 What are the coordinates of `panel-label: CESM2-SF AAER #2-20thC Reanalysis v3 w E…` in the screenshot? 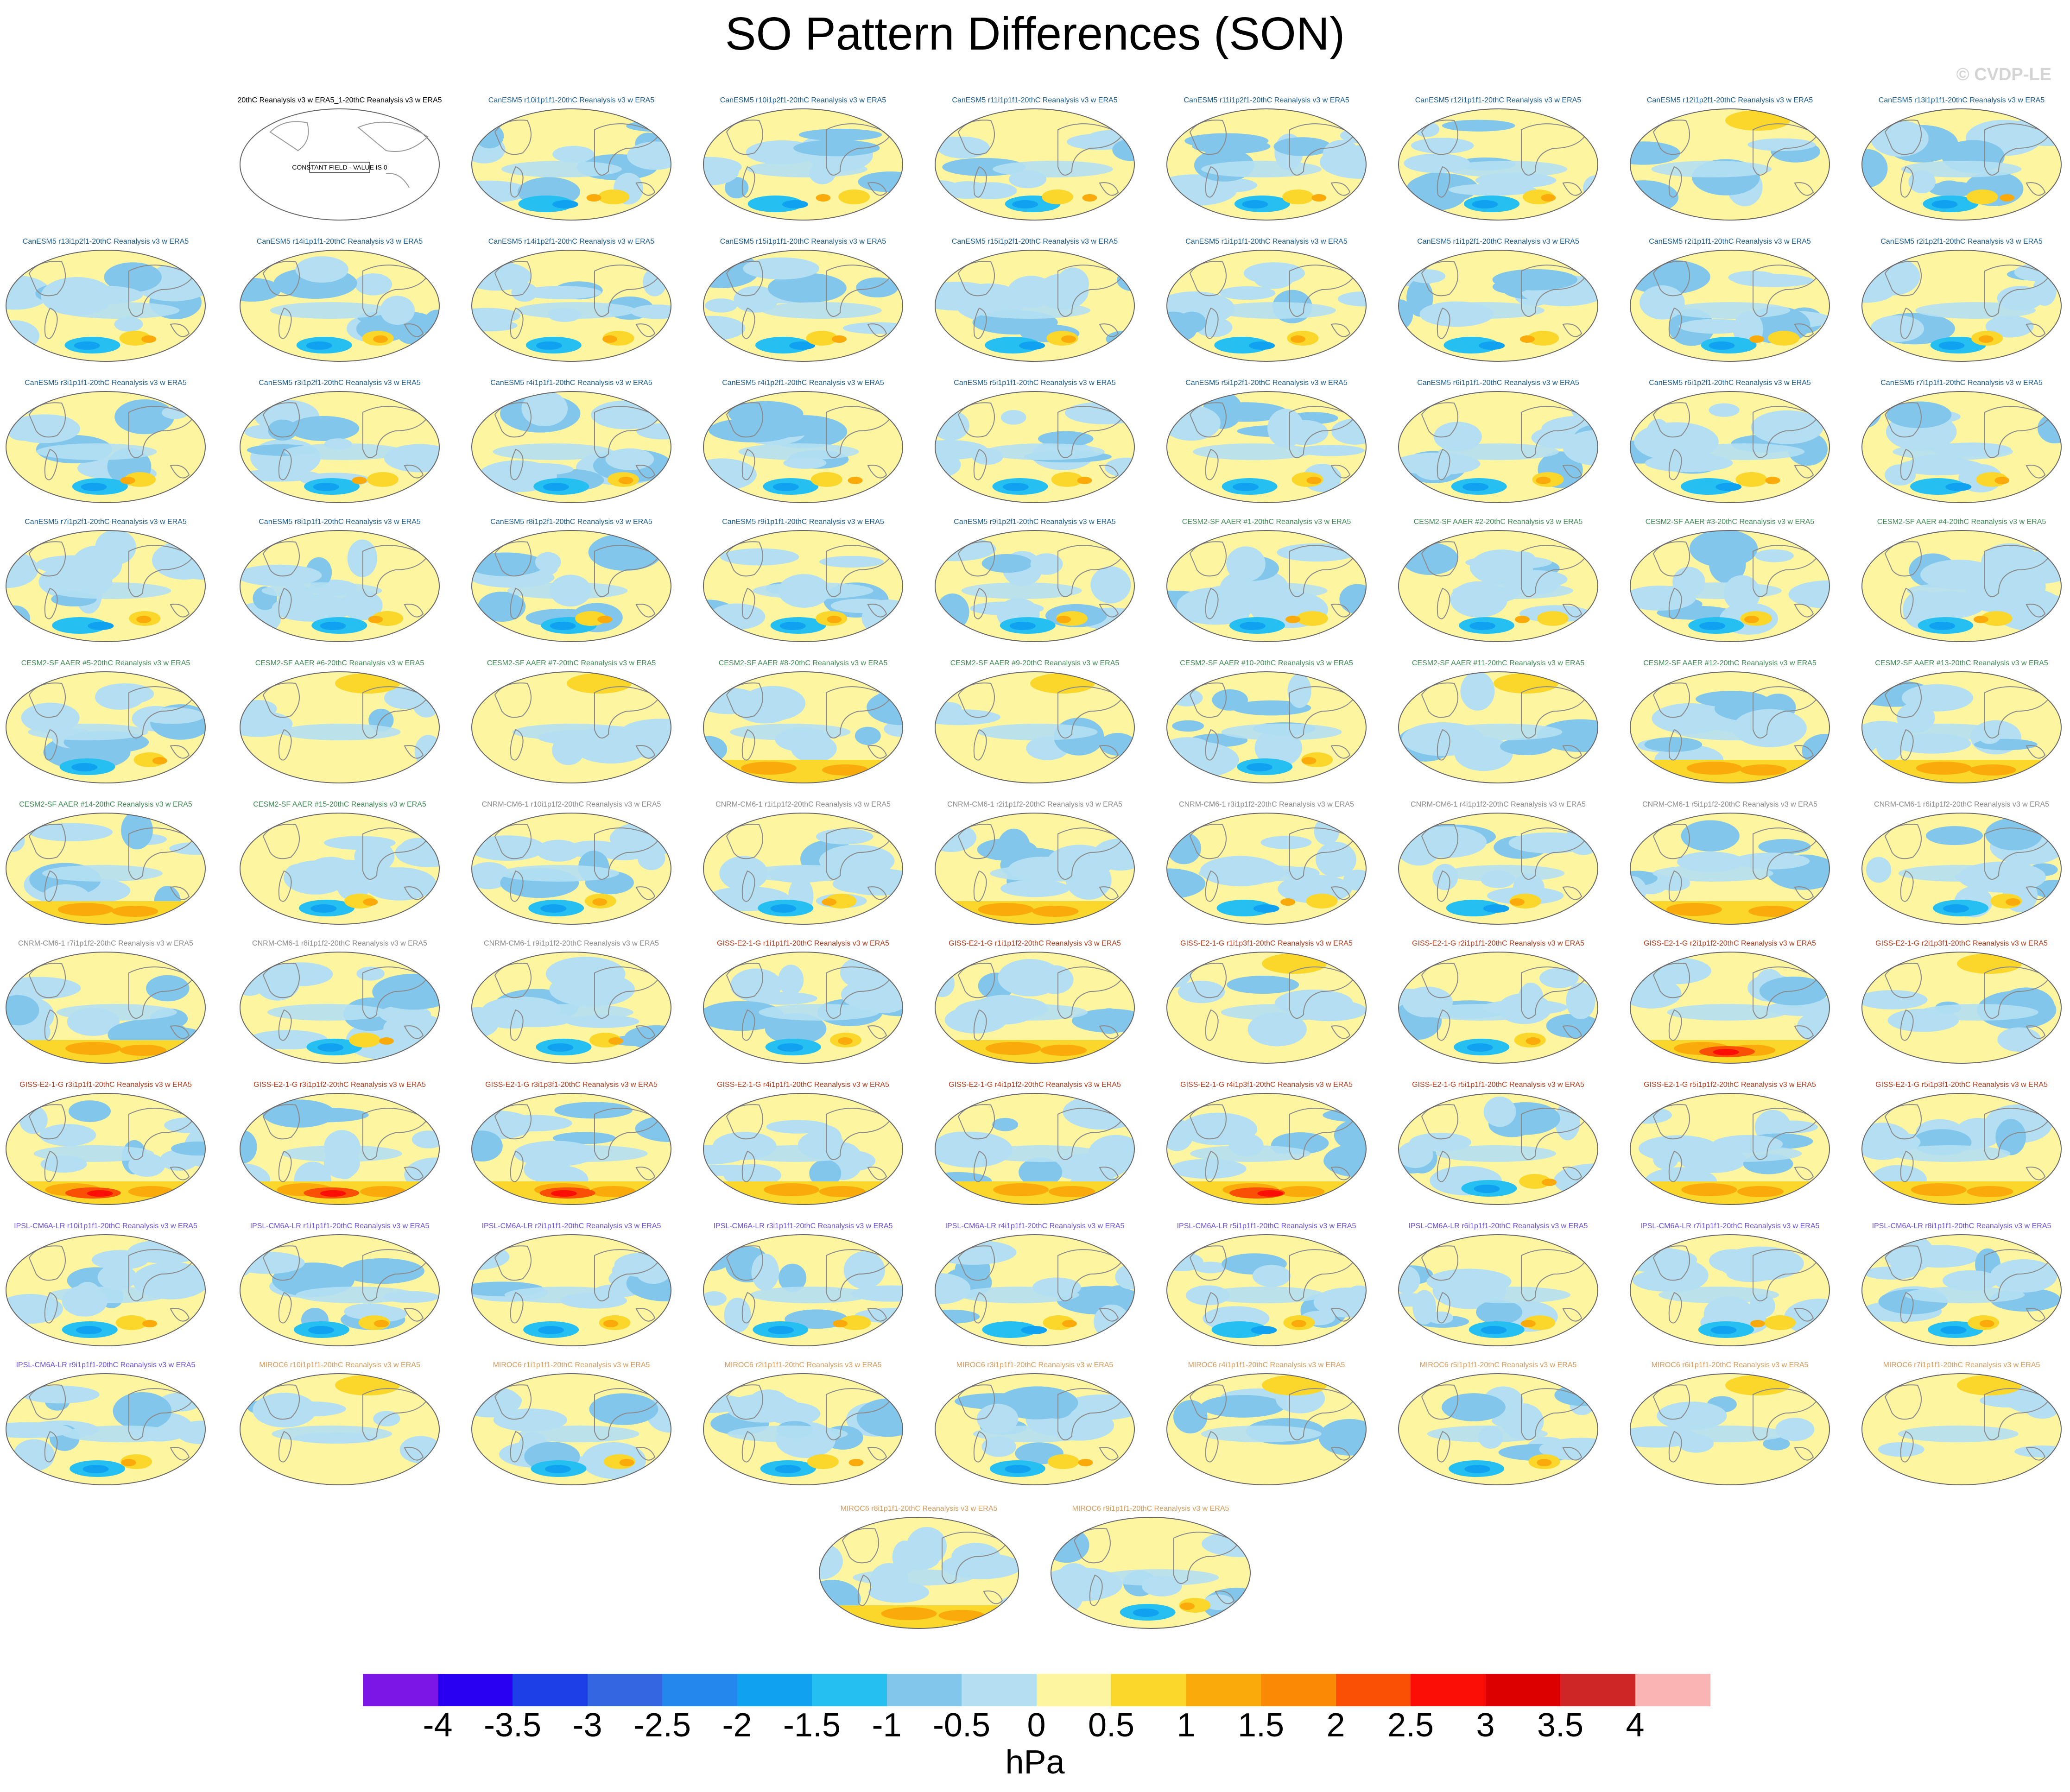 It's located at (1498, 522).